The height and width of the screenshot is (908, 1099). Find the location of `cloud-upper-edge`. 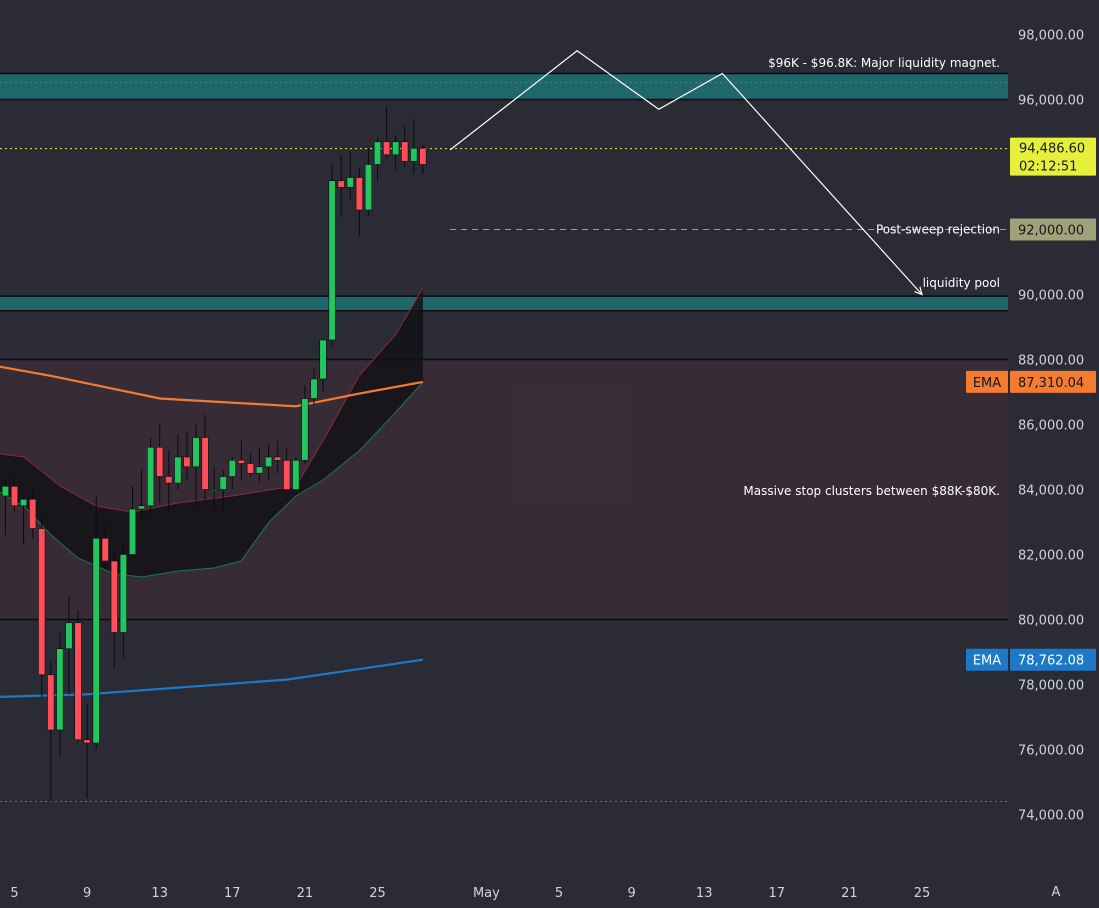

cloud-upper-edge is located at coordinates (212, 400).